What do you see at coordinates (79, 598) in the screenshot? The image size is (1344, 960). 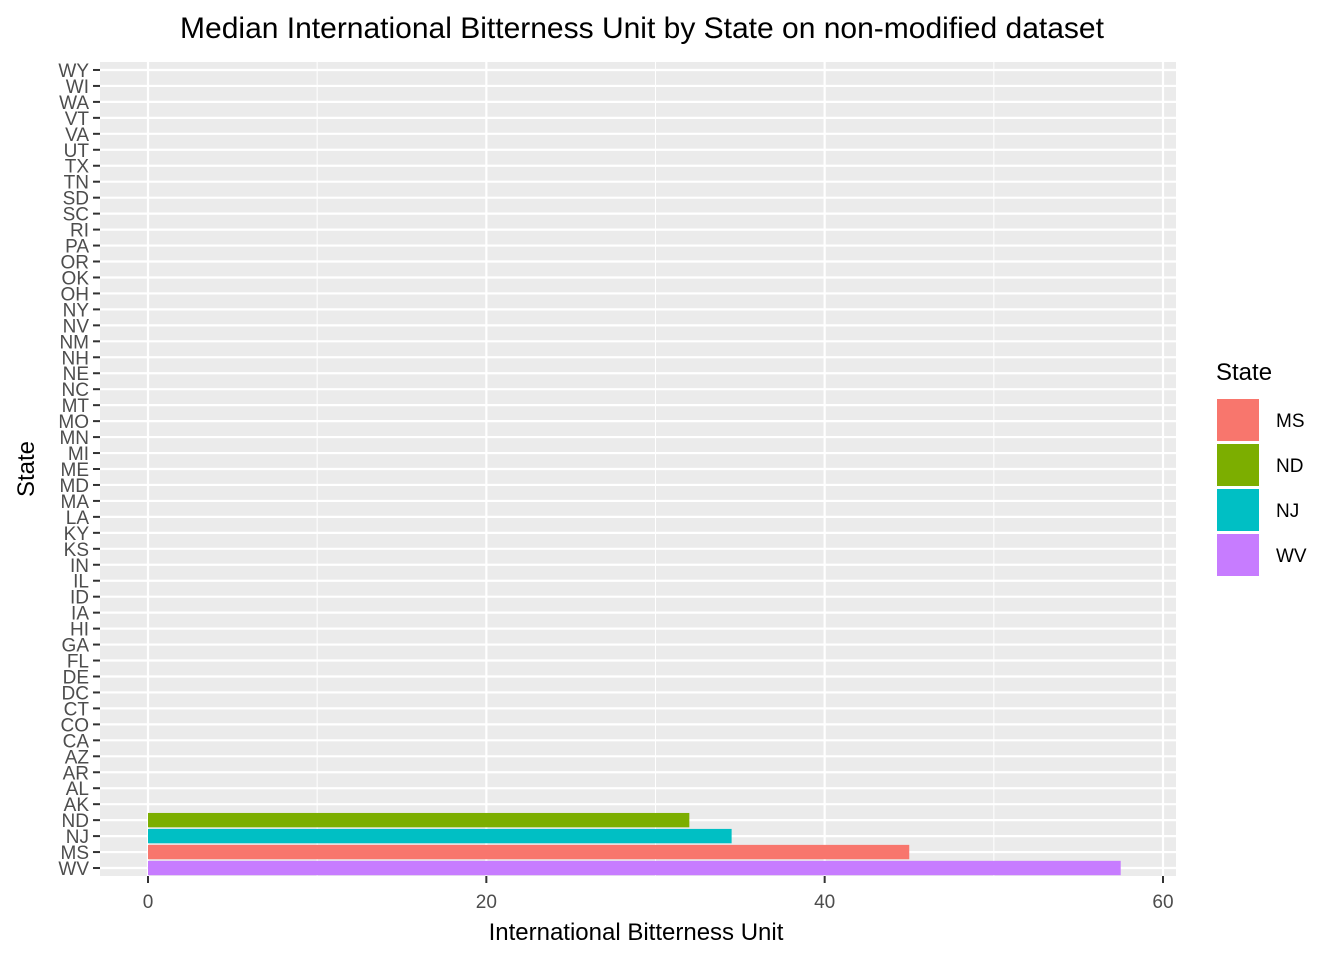 I see `y-tick-label: ID` at bounding box center [79, 598].